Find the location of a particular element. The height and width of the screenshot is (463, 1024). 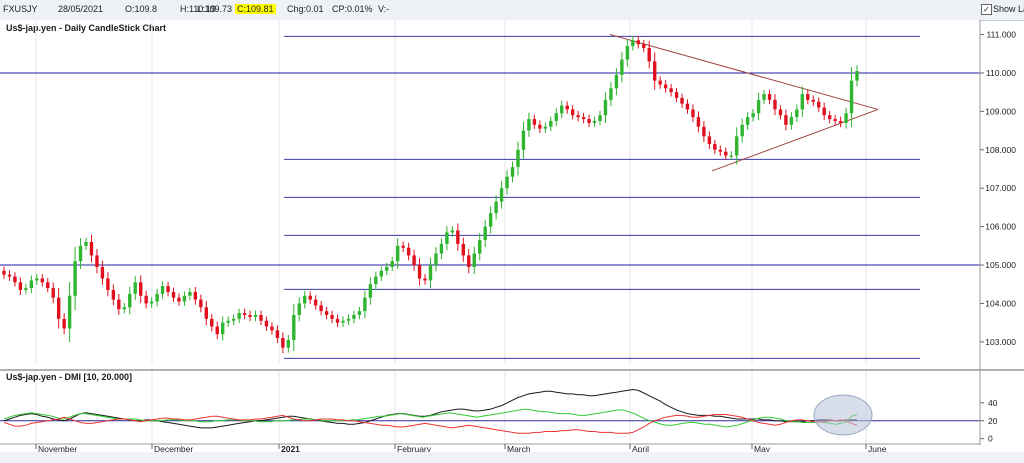

month-label: December is located at coordinates (173, 449).